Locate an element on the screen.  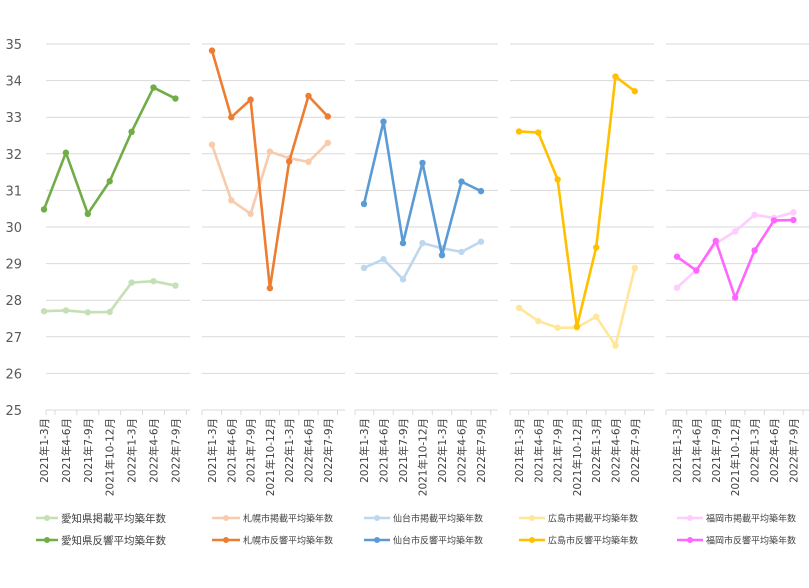
legend-label: 福岡市反響平均築年数 is located at coordinates (751, 540).